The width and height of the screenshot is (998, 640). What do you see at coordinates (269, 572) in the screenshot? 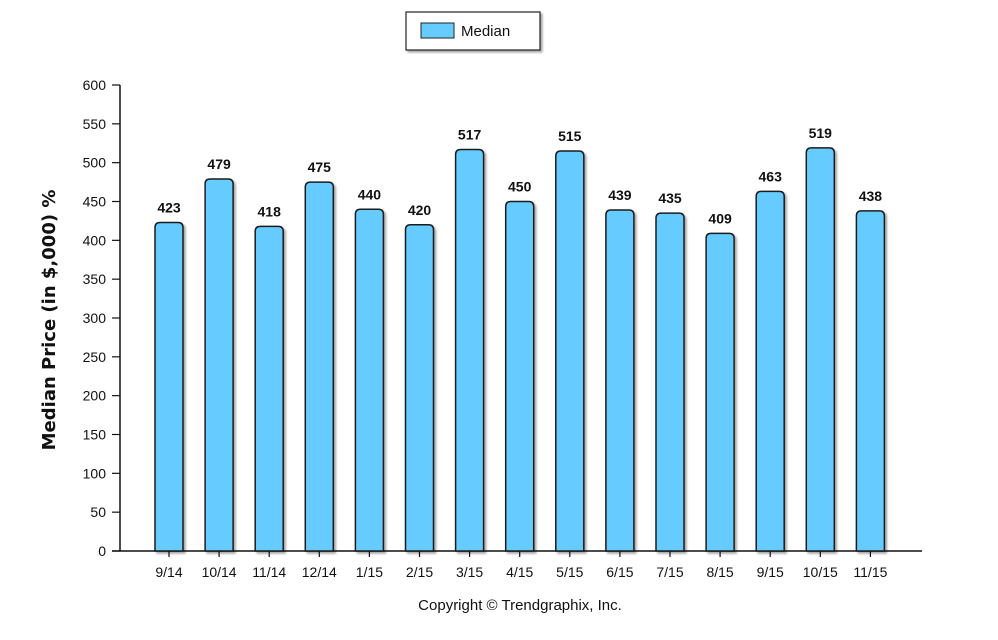
I see `x-tick-label: 11/14` at bounding box center [269, 572].